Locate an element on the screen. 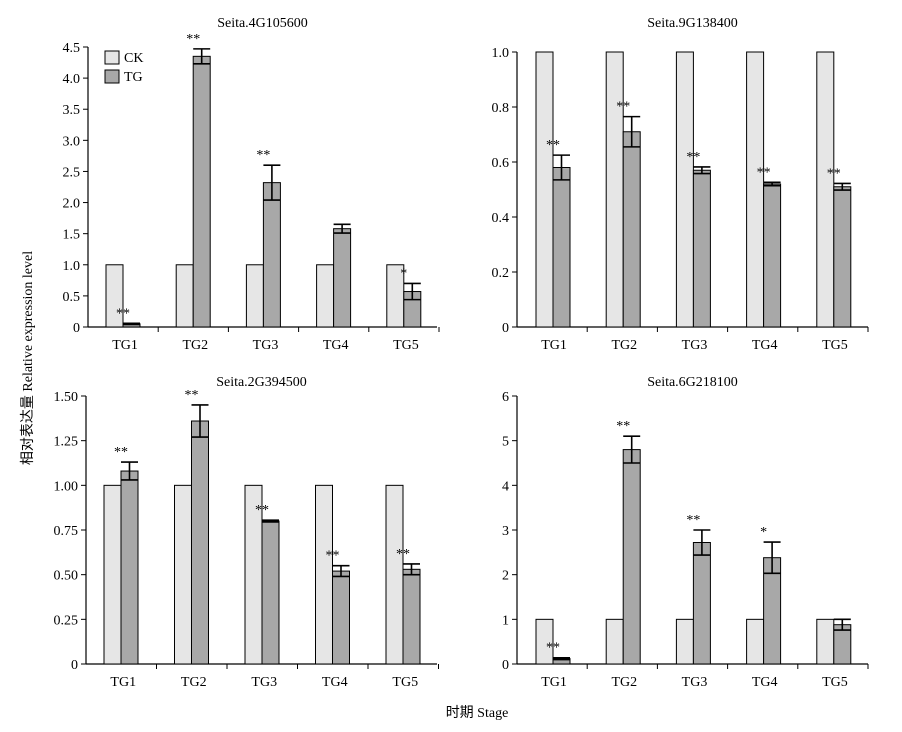 The width and height of the screenshot is (902, 732). shared-y-axis-label: 相对表达量 Relative expression level is located at coordinates (28, 358).